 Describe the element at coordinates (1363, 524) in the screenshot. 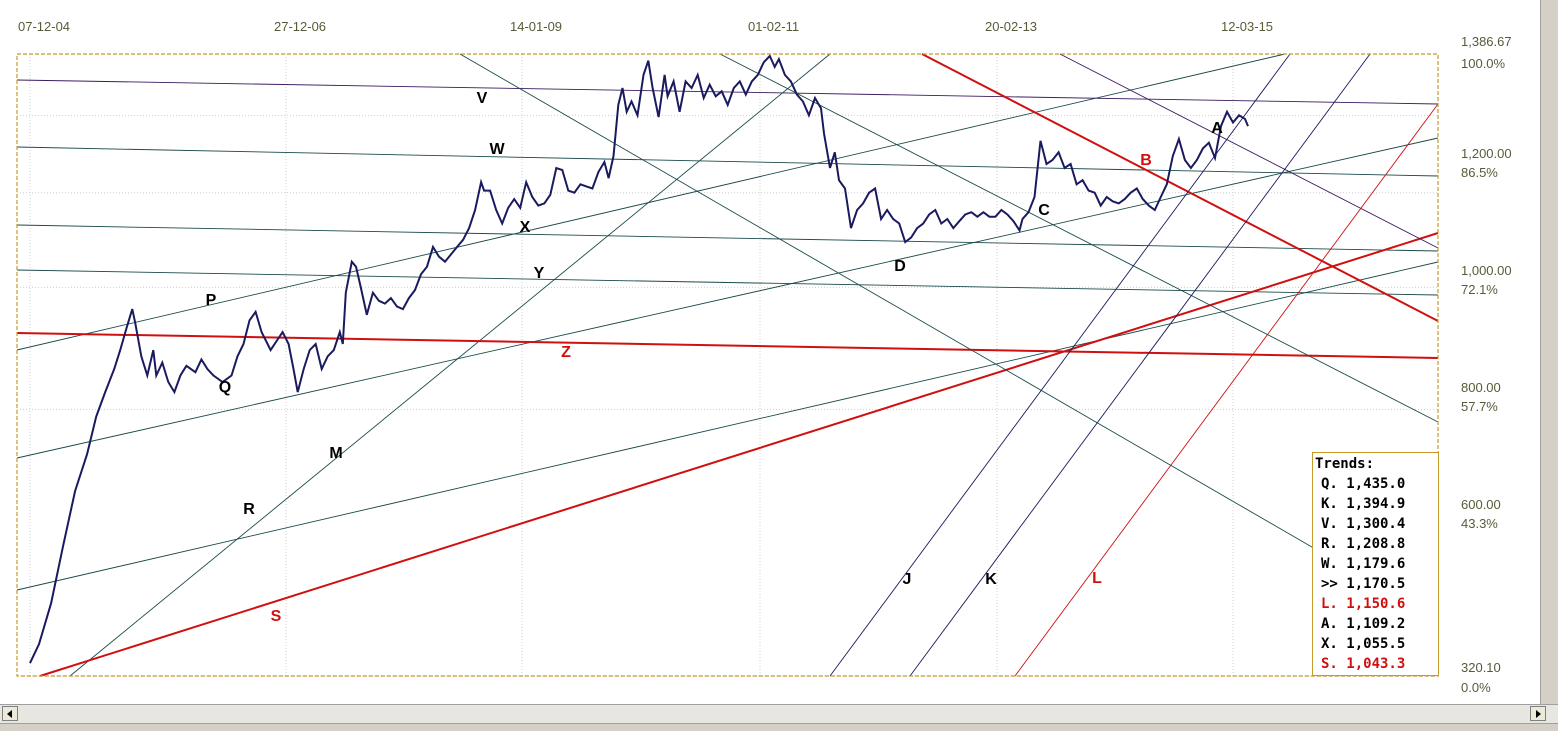

I see `trend-row: V. 1,300.4` at that location.